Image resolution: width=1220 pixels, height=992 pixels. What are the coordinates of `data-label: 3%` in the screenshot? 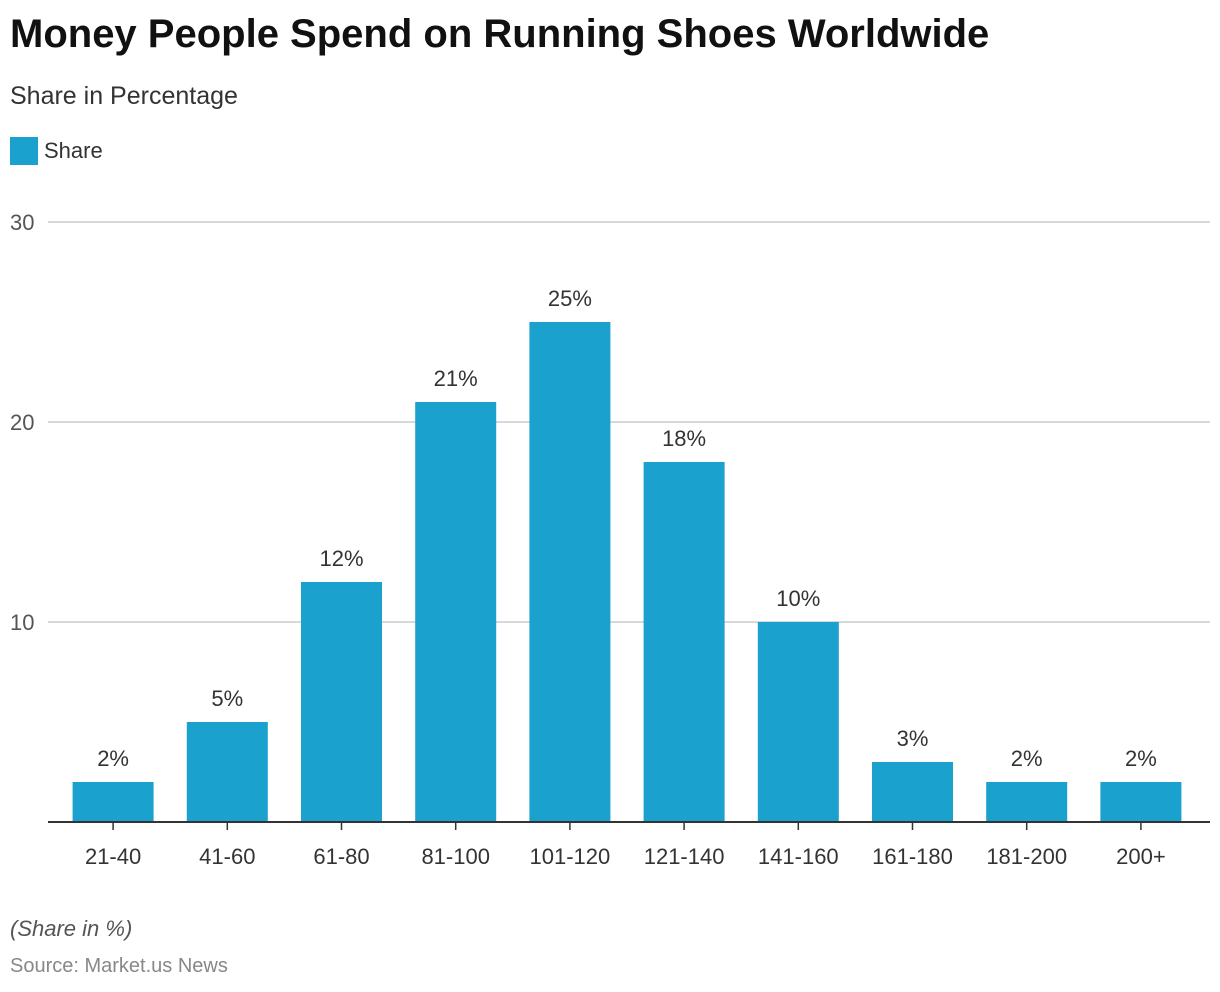 It's located at (913, 738).